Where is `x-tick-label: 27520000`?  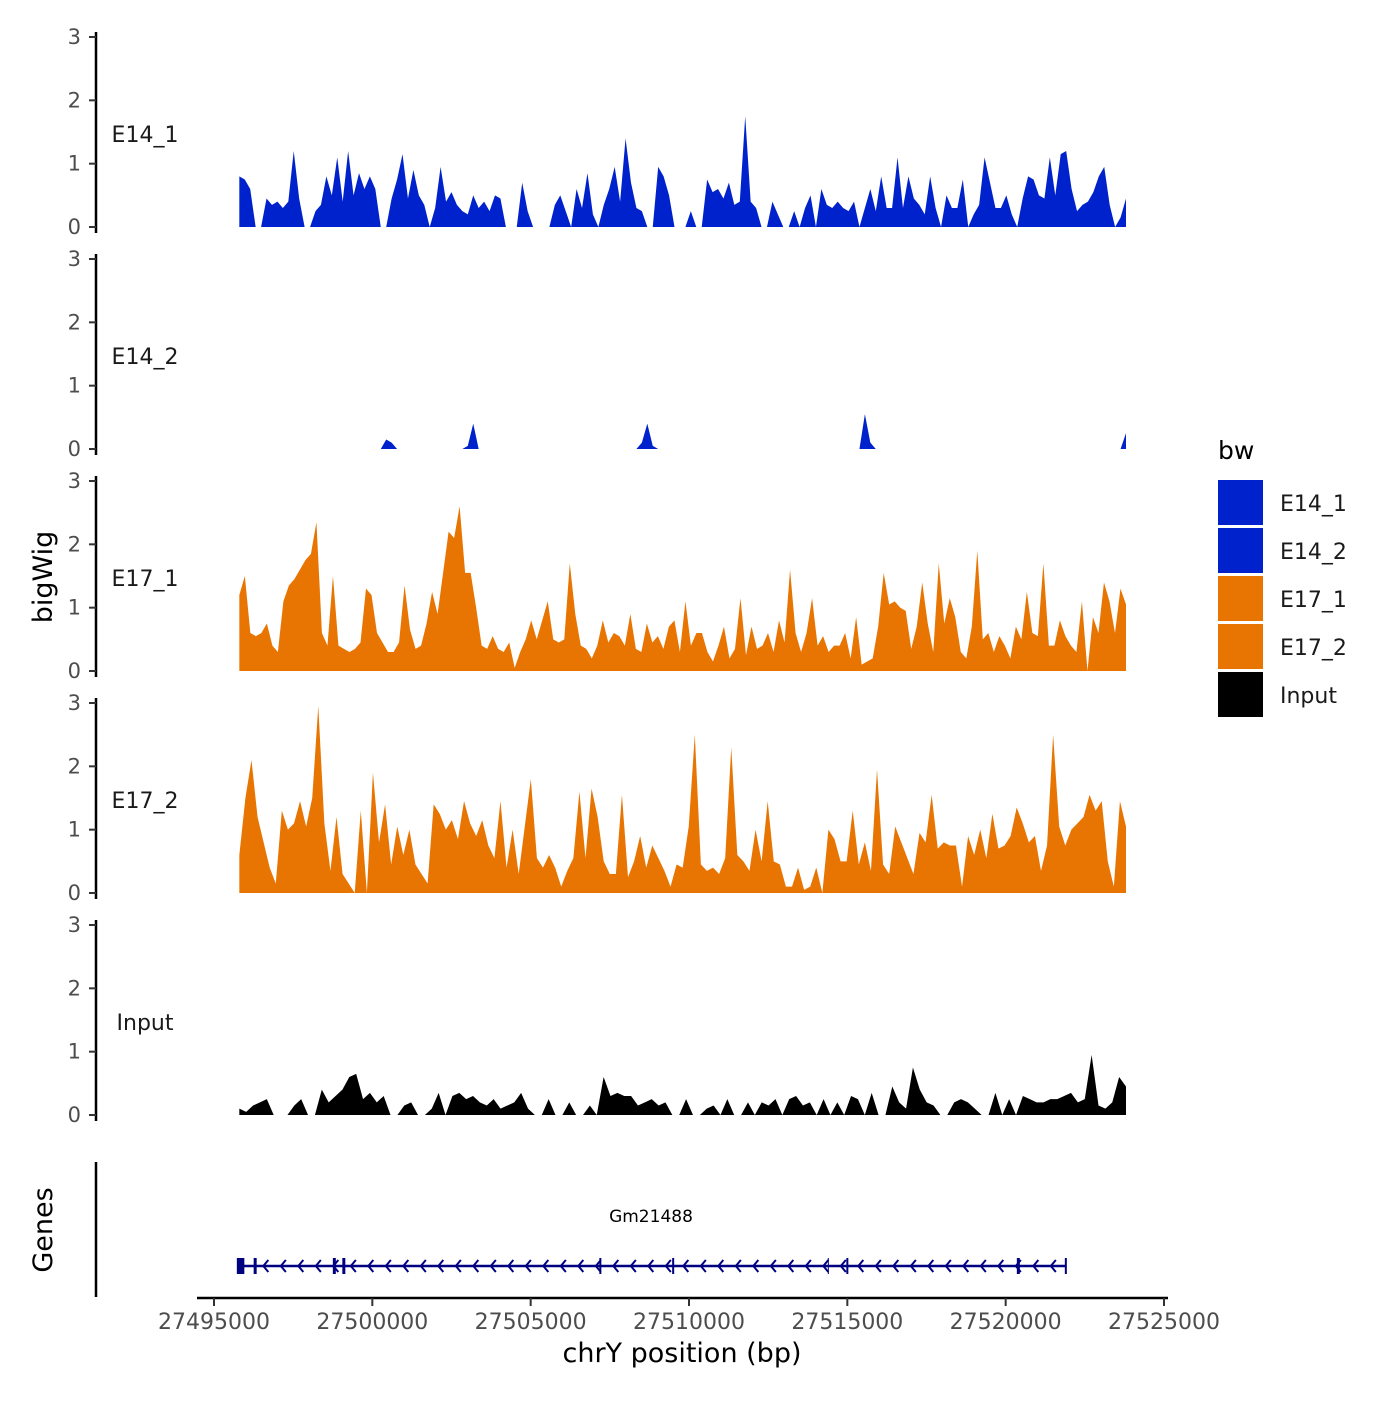
x-tick-label: 27520000 is located at coordinates (1006, 1322).